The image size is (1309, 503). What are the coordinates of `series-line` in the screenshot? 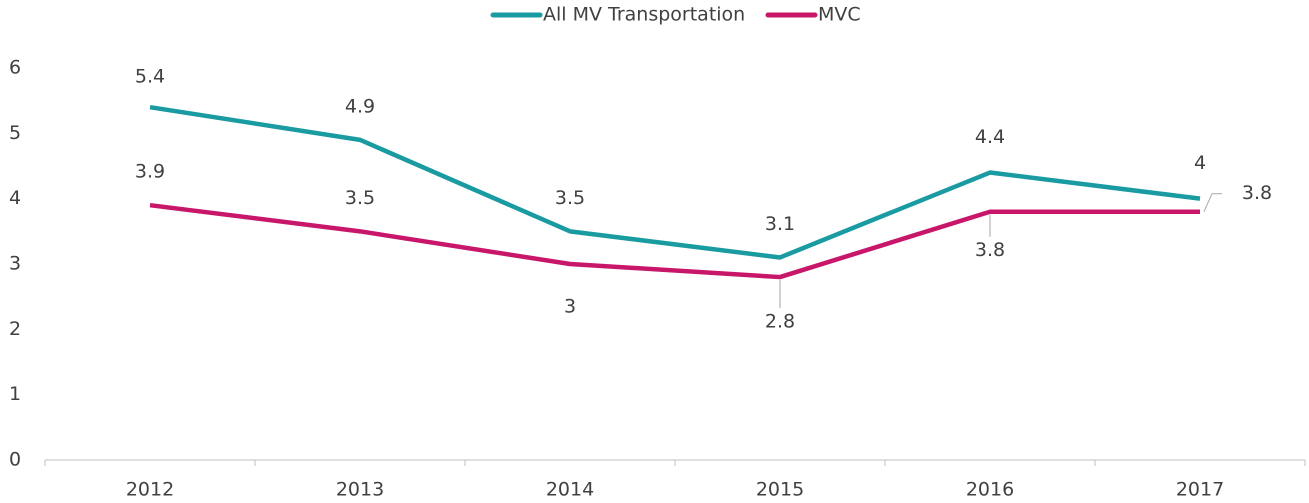 It's located at (674, 241).